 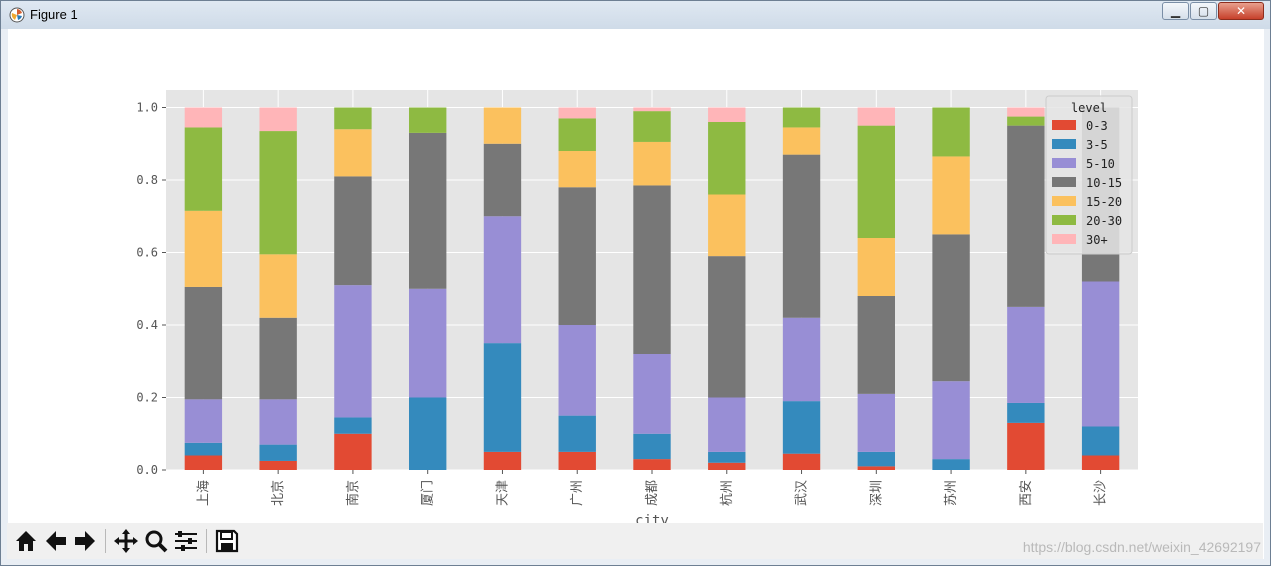 What do you see at coordinates (186, 541) in the screenshot?
I see `configure-subplots-icon` at bounding box center [186, 541].